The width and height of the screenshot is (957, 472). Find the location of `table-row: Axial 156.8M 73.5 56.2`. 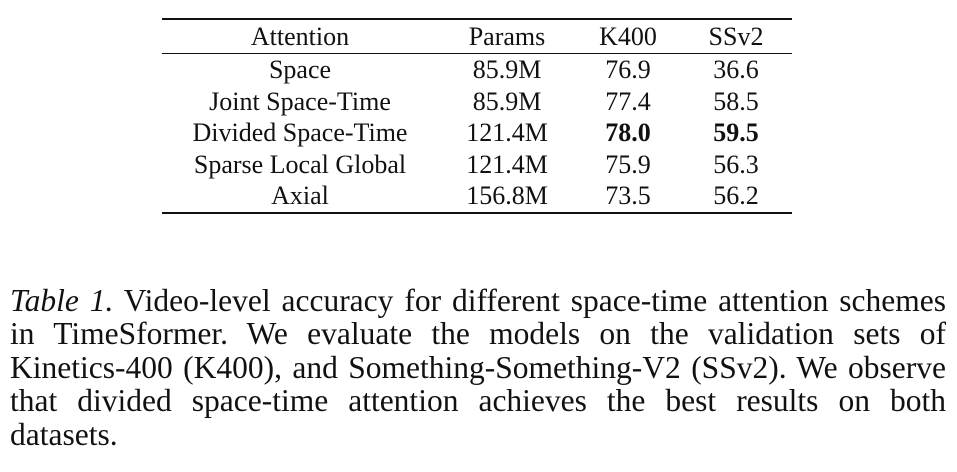

table-row: Axial 156.8M 73.5 56.2 is located at coordinates (477, 196).